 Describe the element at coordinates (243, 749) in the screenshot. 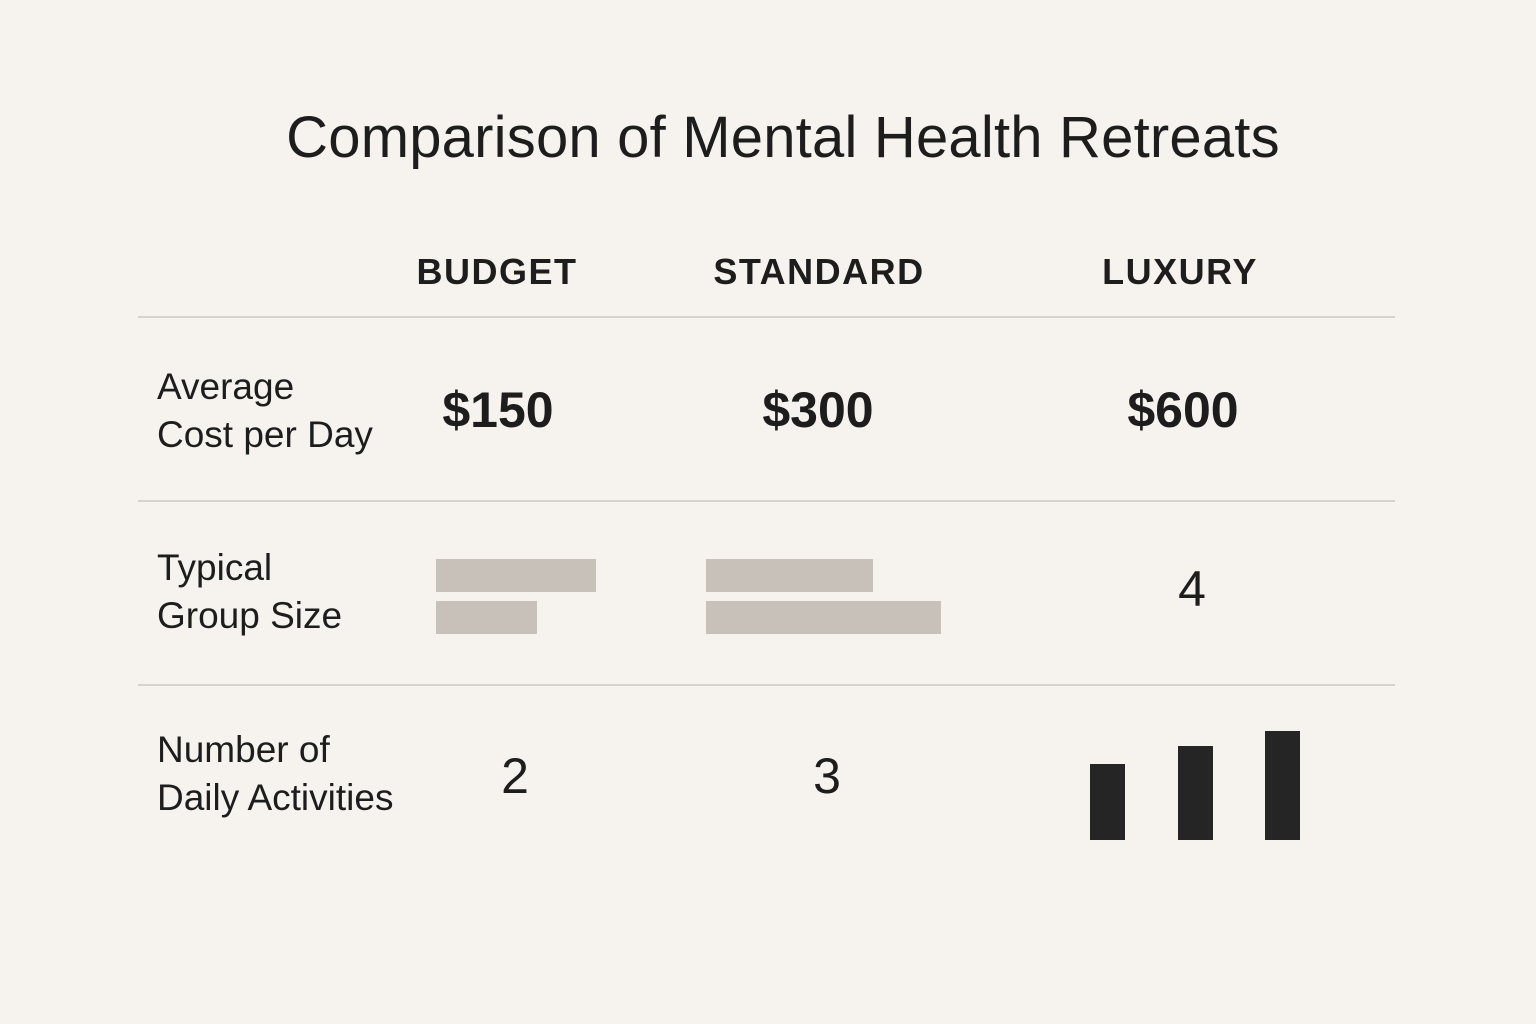

I see `row-label-line: Number of` at that location.